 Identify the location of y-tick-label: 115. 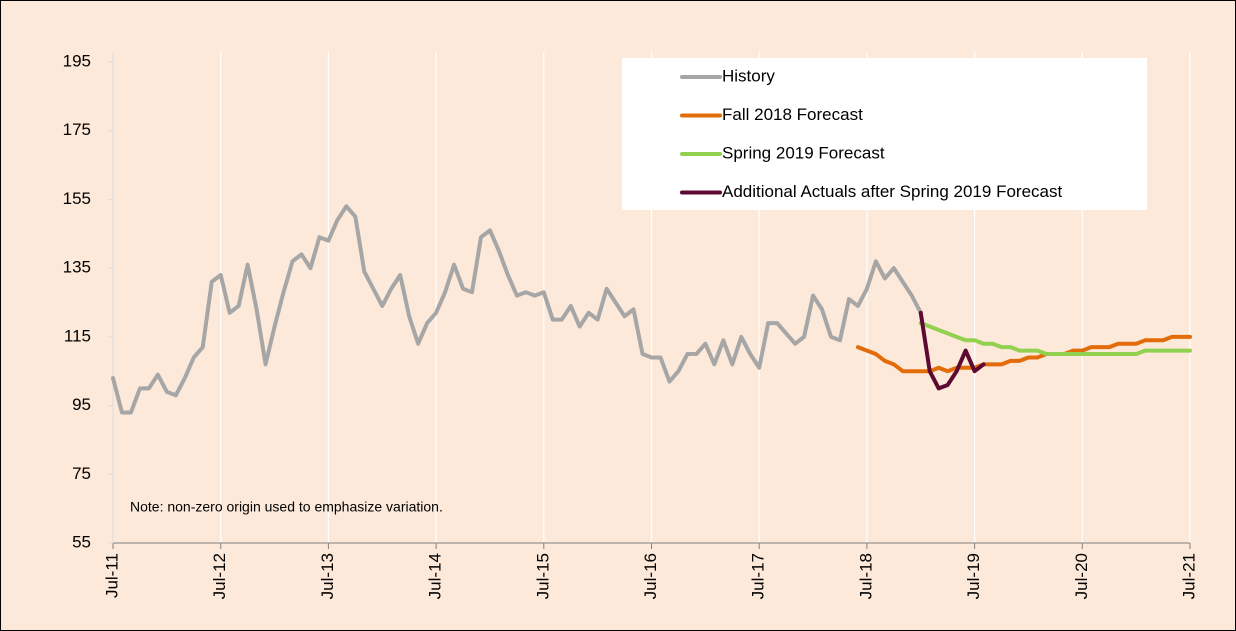
(77, 335).